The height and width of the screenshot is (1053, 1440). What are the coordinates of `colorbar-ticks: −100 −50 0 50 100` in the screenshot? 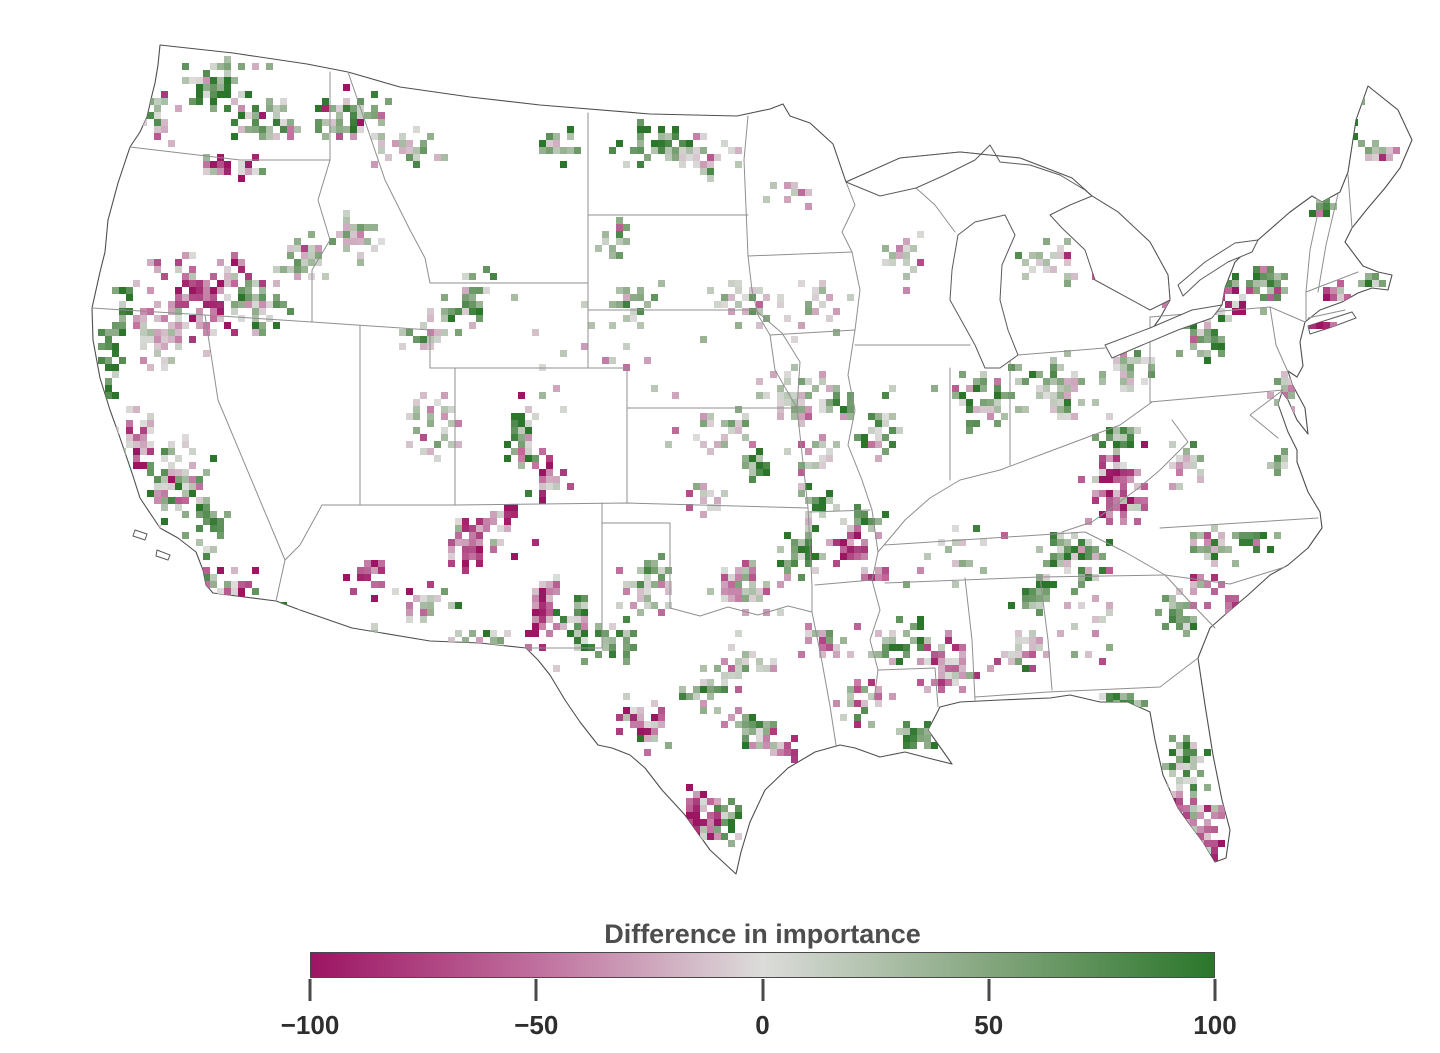 It's located at (759, 1013).